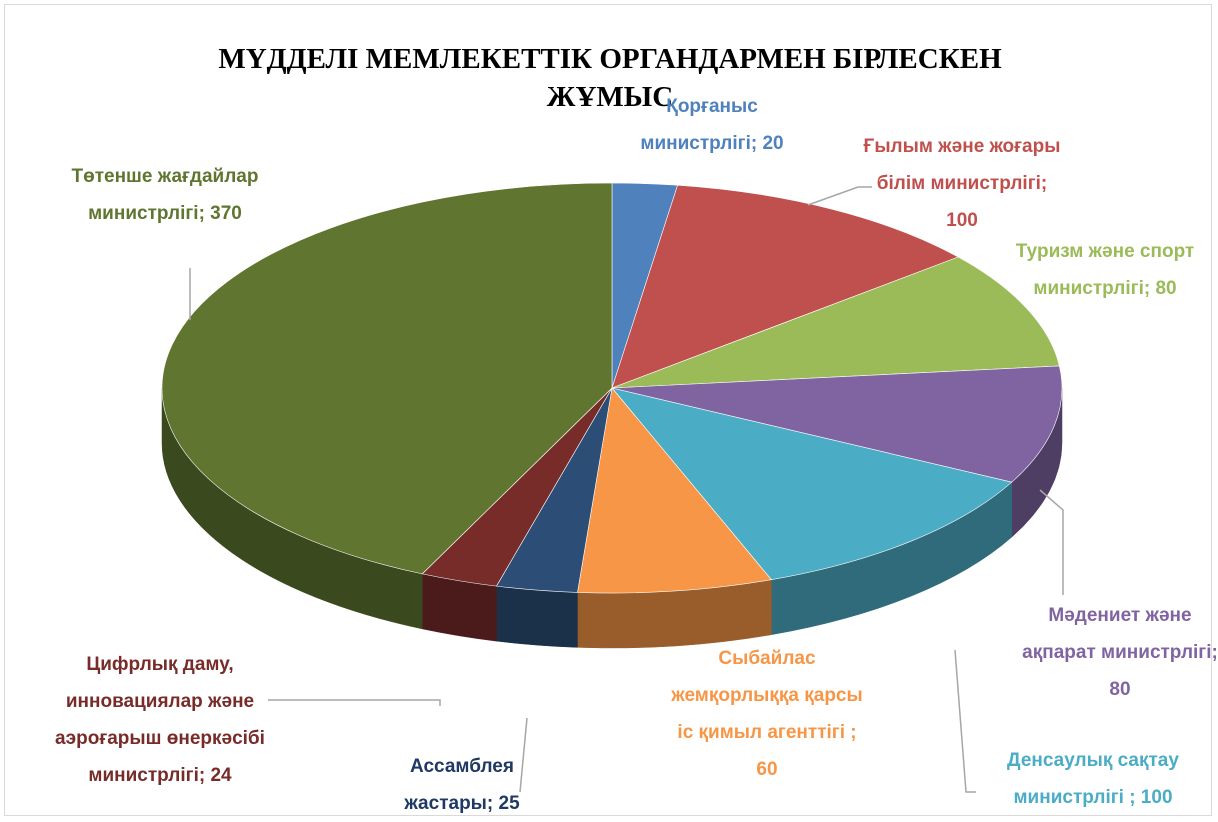 The height and width of the screenshot is (822, 1218). I want to click on data-label: Қорғаныс министрлігі; 20, so click(712, 125).